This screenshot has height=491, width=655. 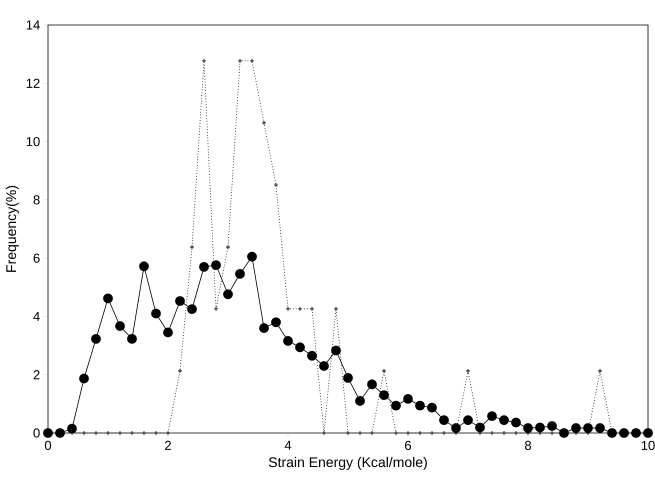 What do you see at coordinates (33, 83) in the screenshot?
I see `y-tick-label: 12` at bounding box center [33, 83].